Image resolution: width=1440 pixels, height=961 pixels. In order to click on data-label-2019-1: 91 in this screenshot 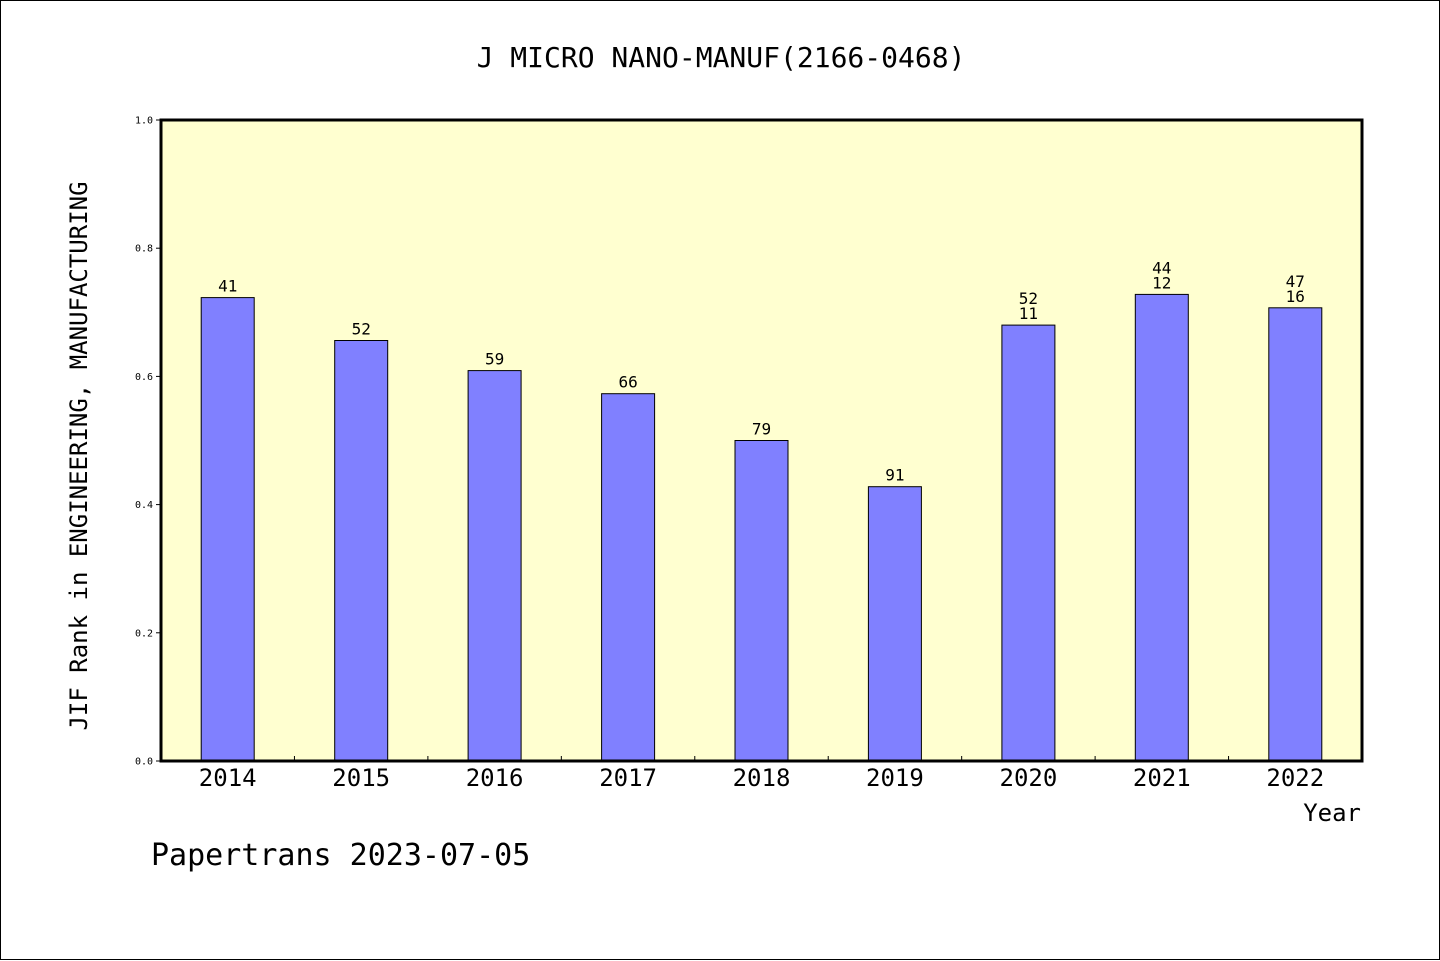, I will do `click(894, 475)`.